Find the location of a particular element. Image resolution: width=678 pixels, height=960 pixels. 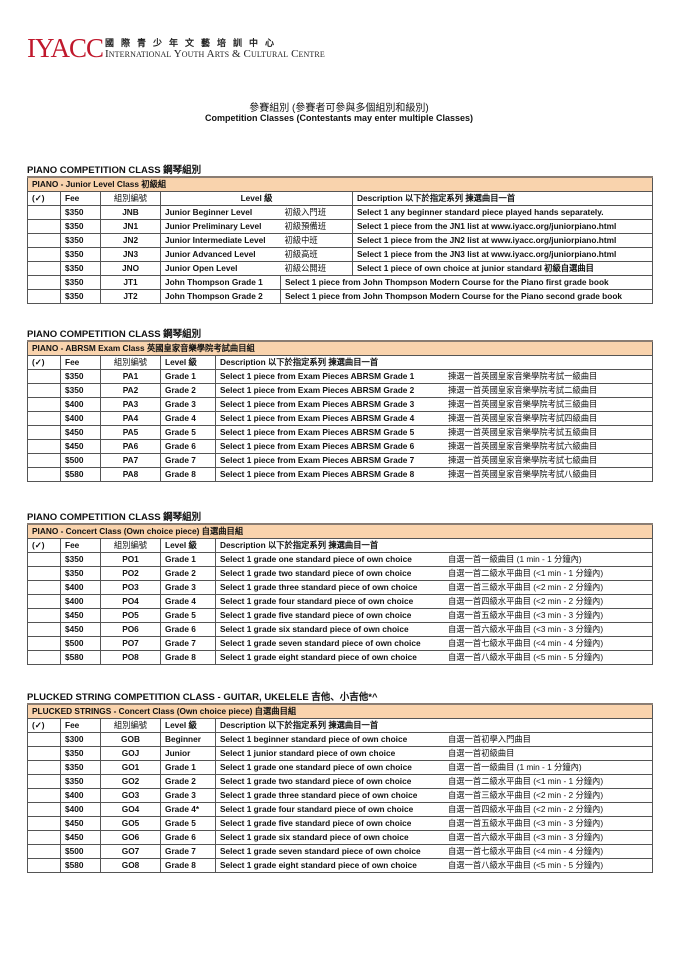

code-cell: PO8 is located at coordinates (130, 657).